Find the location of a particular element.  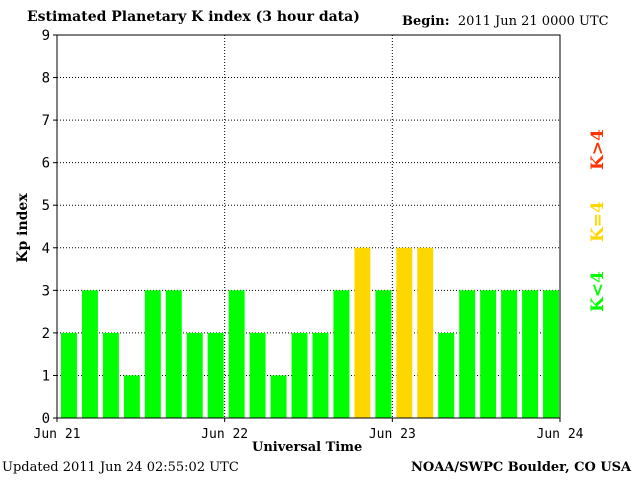

y-tick-label: 2 is located at coordinates (46, 334).